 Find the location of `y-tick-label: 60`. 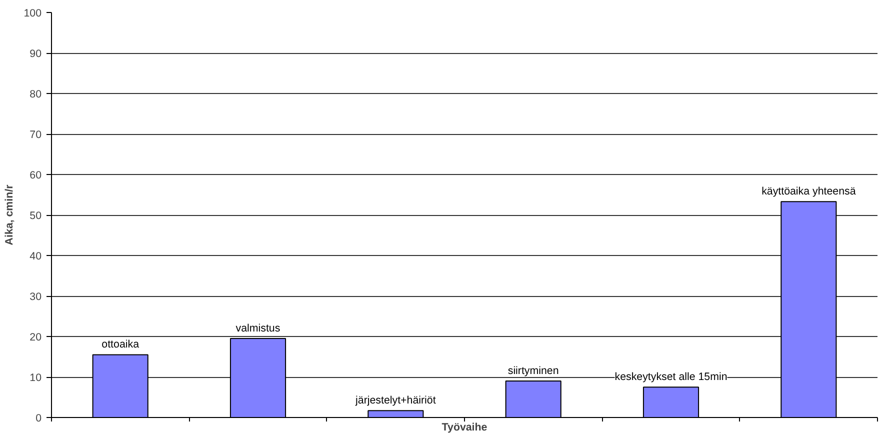

y-tick-label: 60 is located at coordinates (36, 176).